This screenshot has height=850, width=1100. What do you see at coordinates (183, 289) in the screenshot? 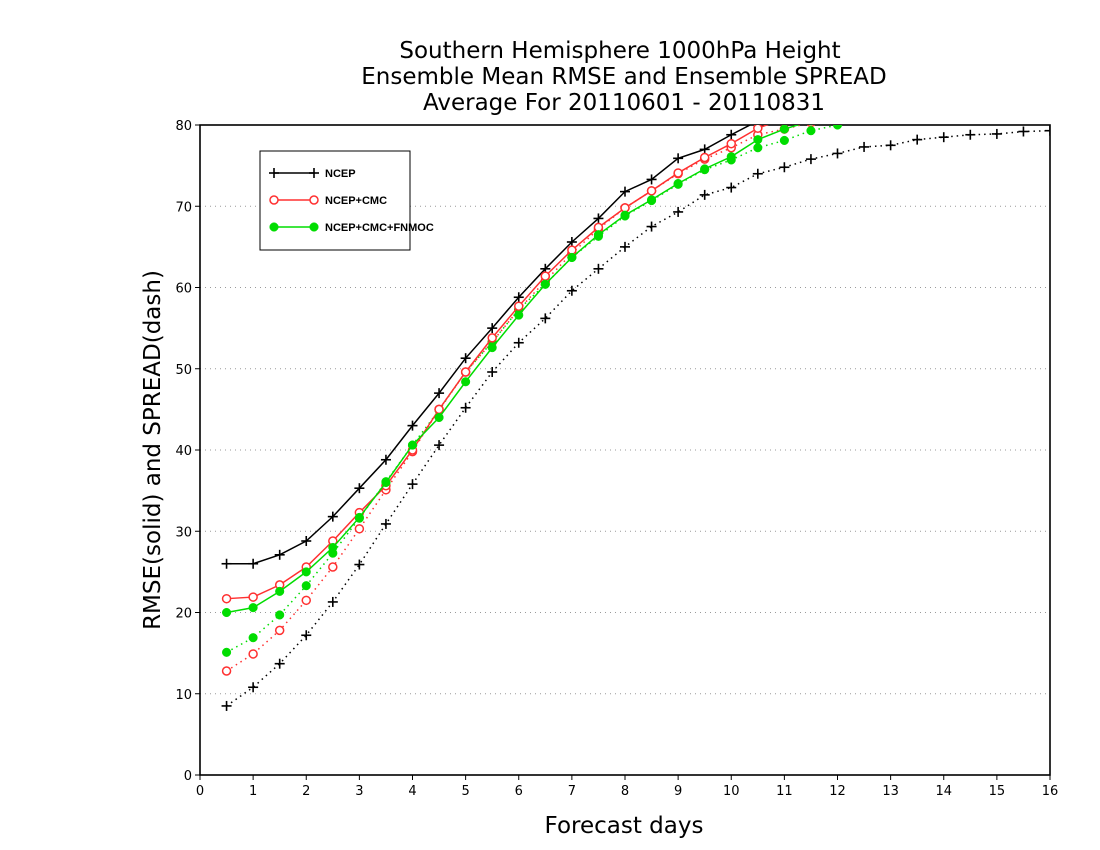
I see `y-tick-label-60: 60` at bounding box center [183, 289].